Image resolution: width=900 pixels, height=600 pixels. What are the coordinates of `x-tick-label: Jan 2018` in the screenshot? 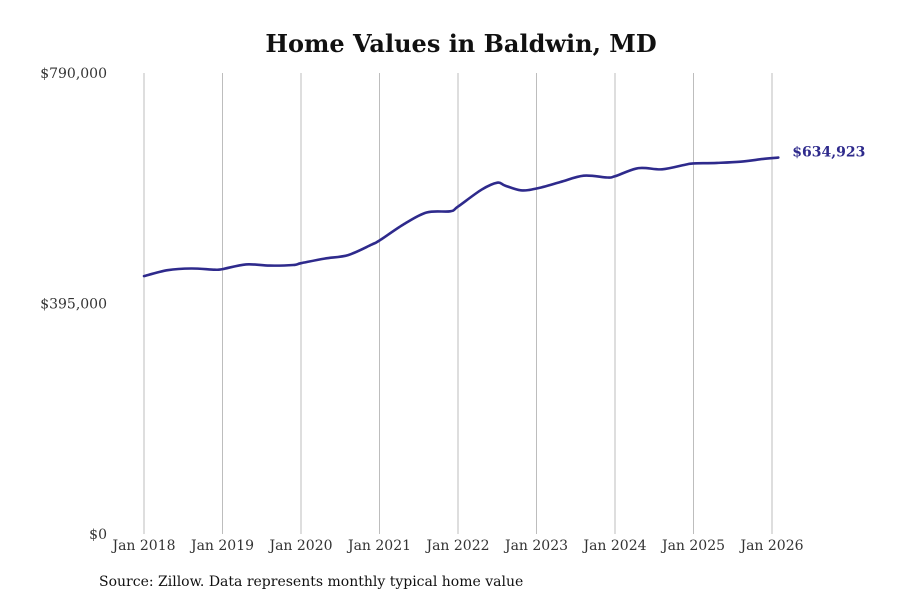 It's located at (142, 546).